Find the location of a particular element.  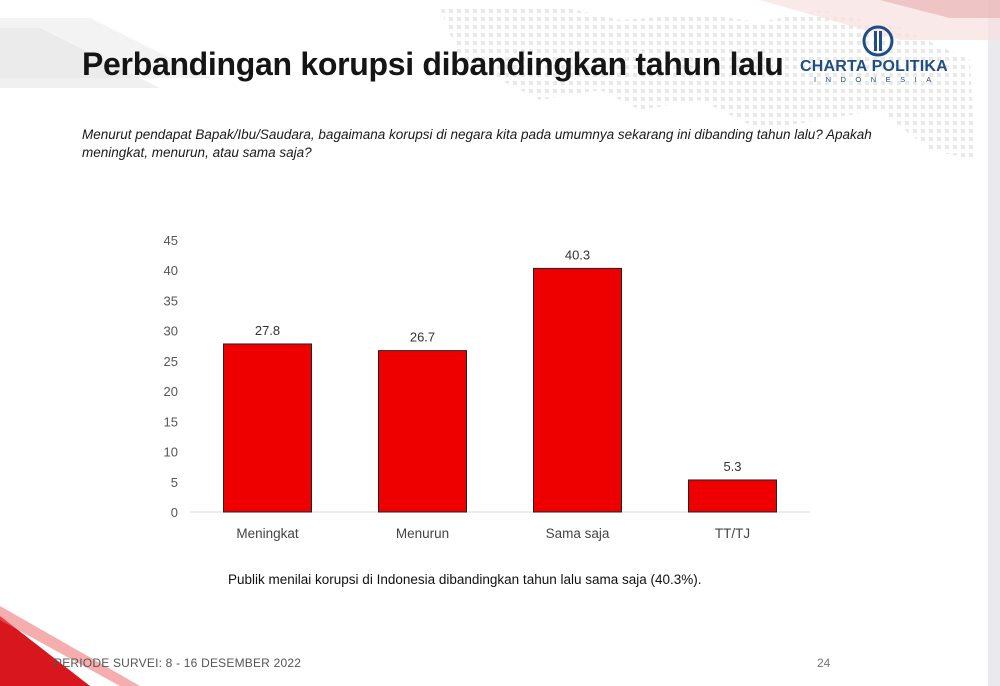

y-tick-label: 15 is located at coordinates (171, 421).